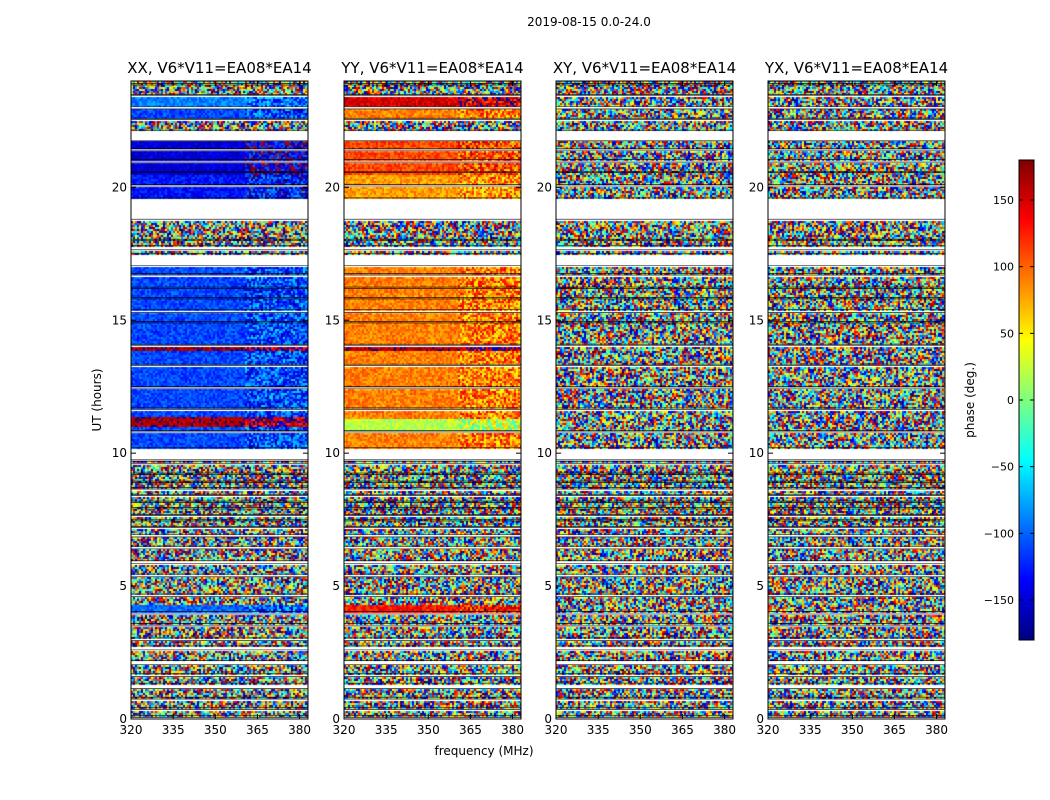 The image size is (1050, 800). Describe the element at coordinates (970, 400) in the screenshot. I see `colorbar-label: phase (deg.)` at that location.